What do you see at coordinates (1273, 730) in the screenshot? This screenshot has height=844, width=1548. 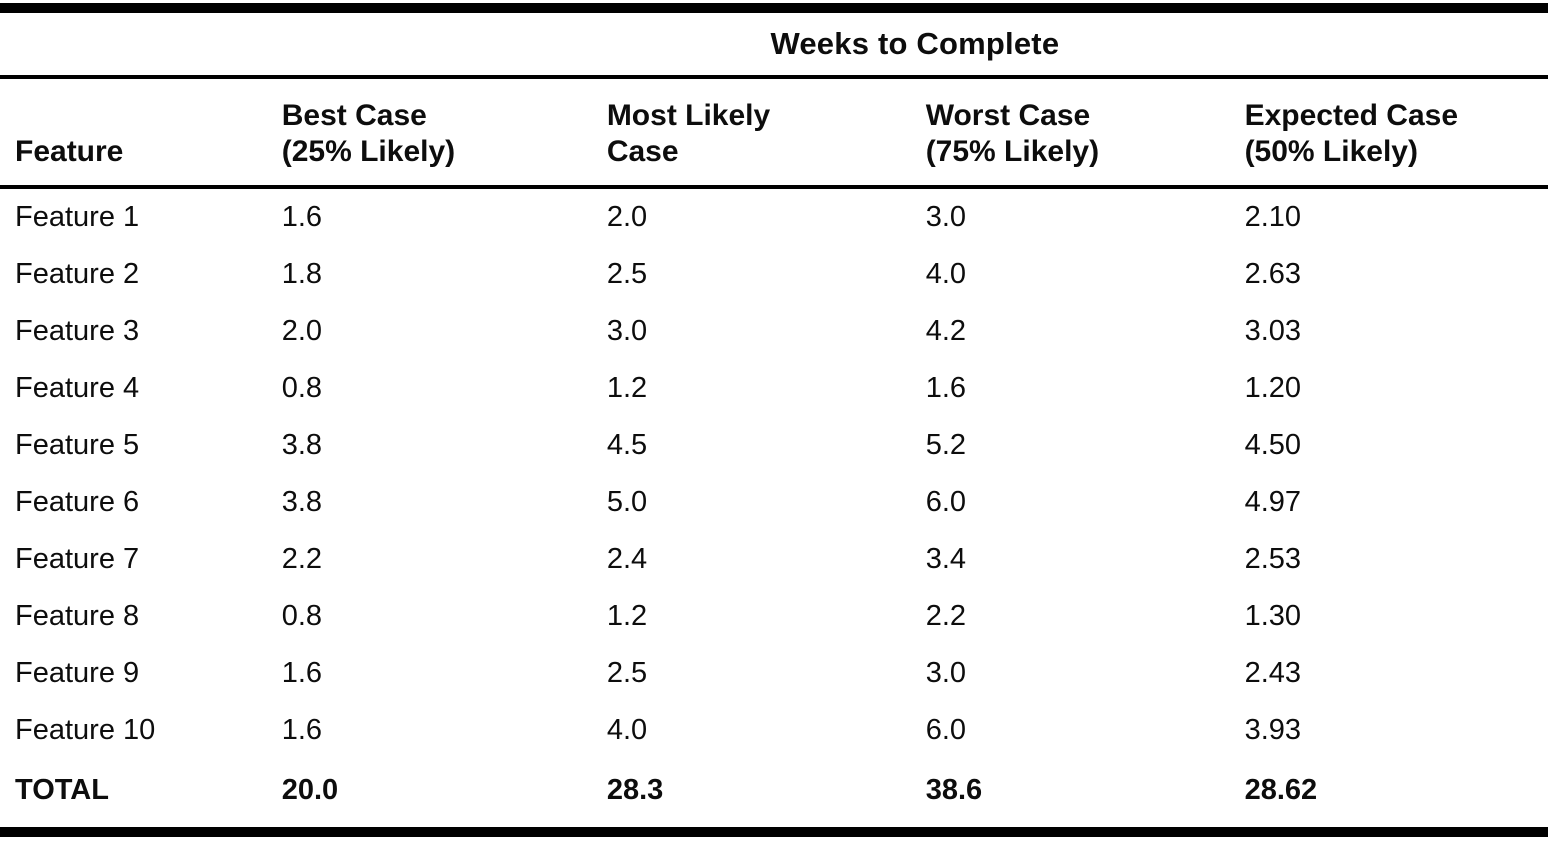 I see `expected-case-cell: 3.93` at bounding box center [1273, 730].